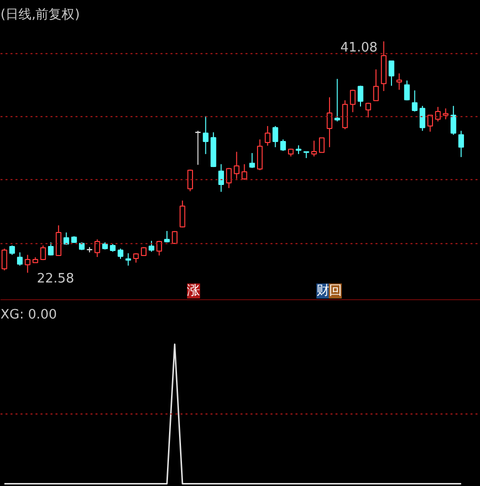 This screenshot has height=486, width=480. Describe the element at coordinates (359, 48) in the screenshot. I see `annotation: 41.08` at that location.